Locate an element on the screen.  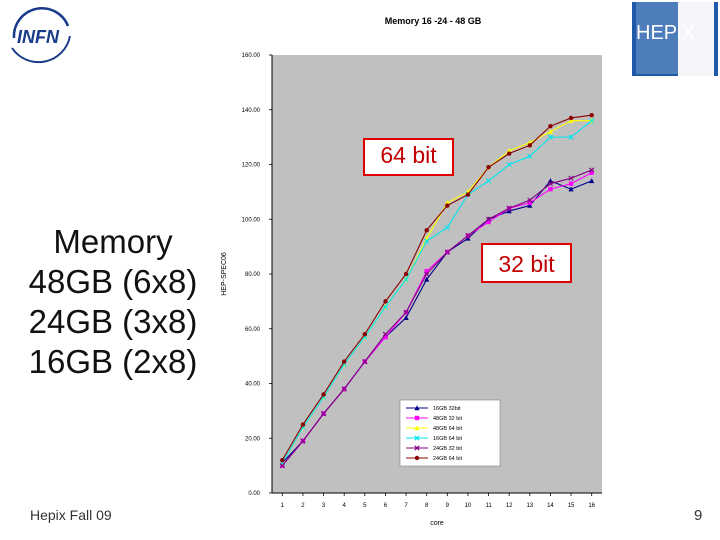
y-tick-label: 80.00 is located at coordinates (253, 275).